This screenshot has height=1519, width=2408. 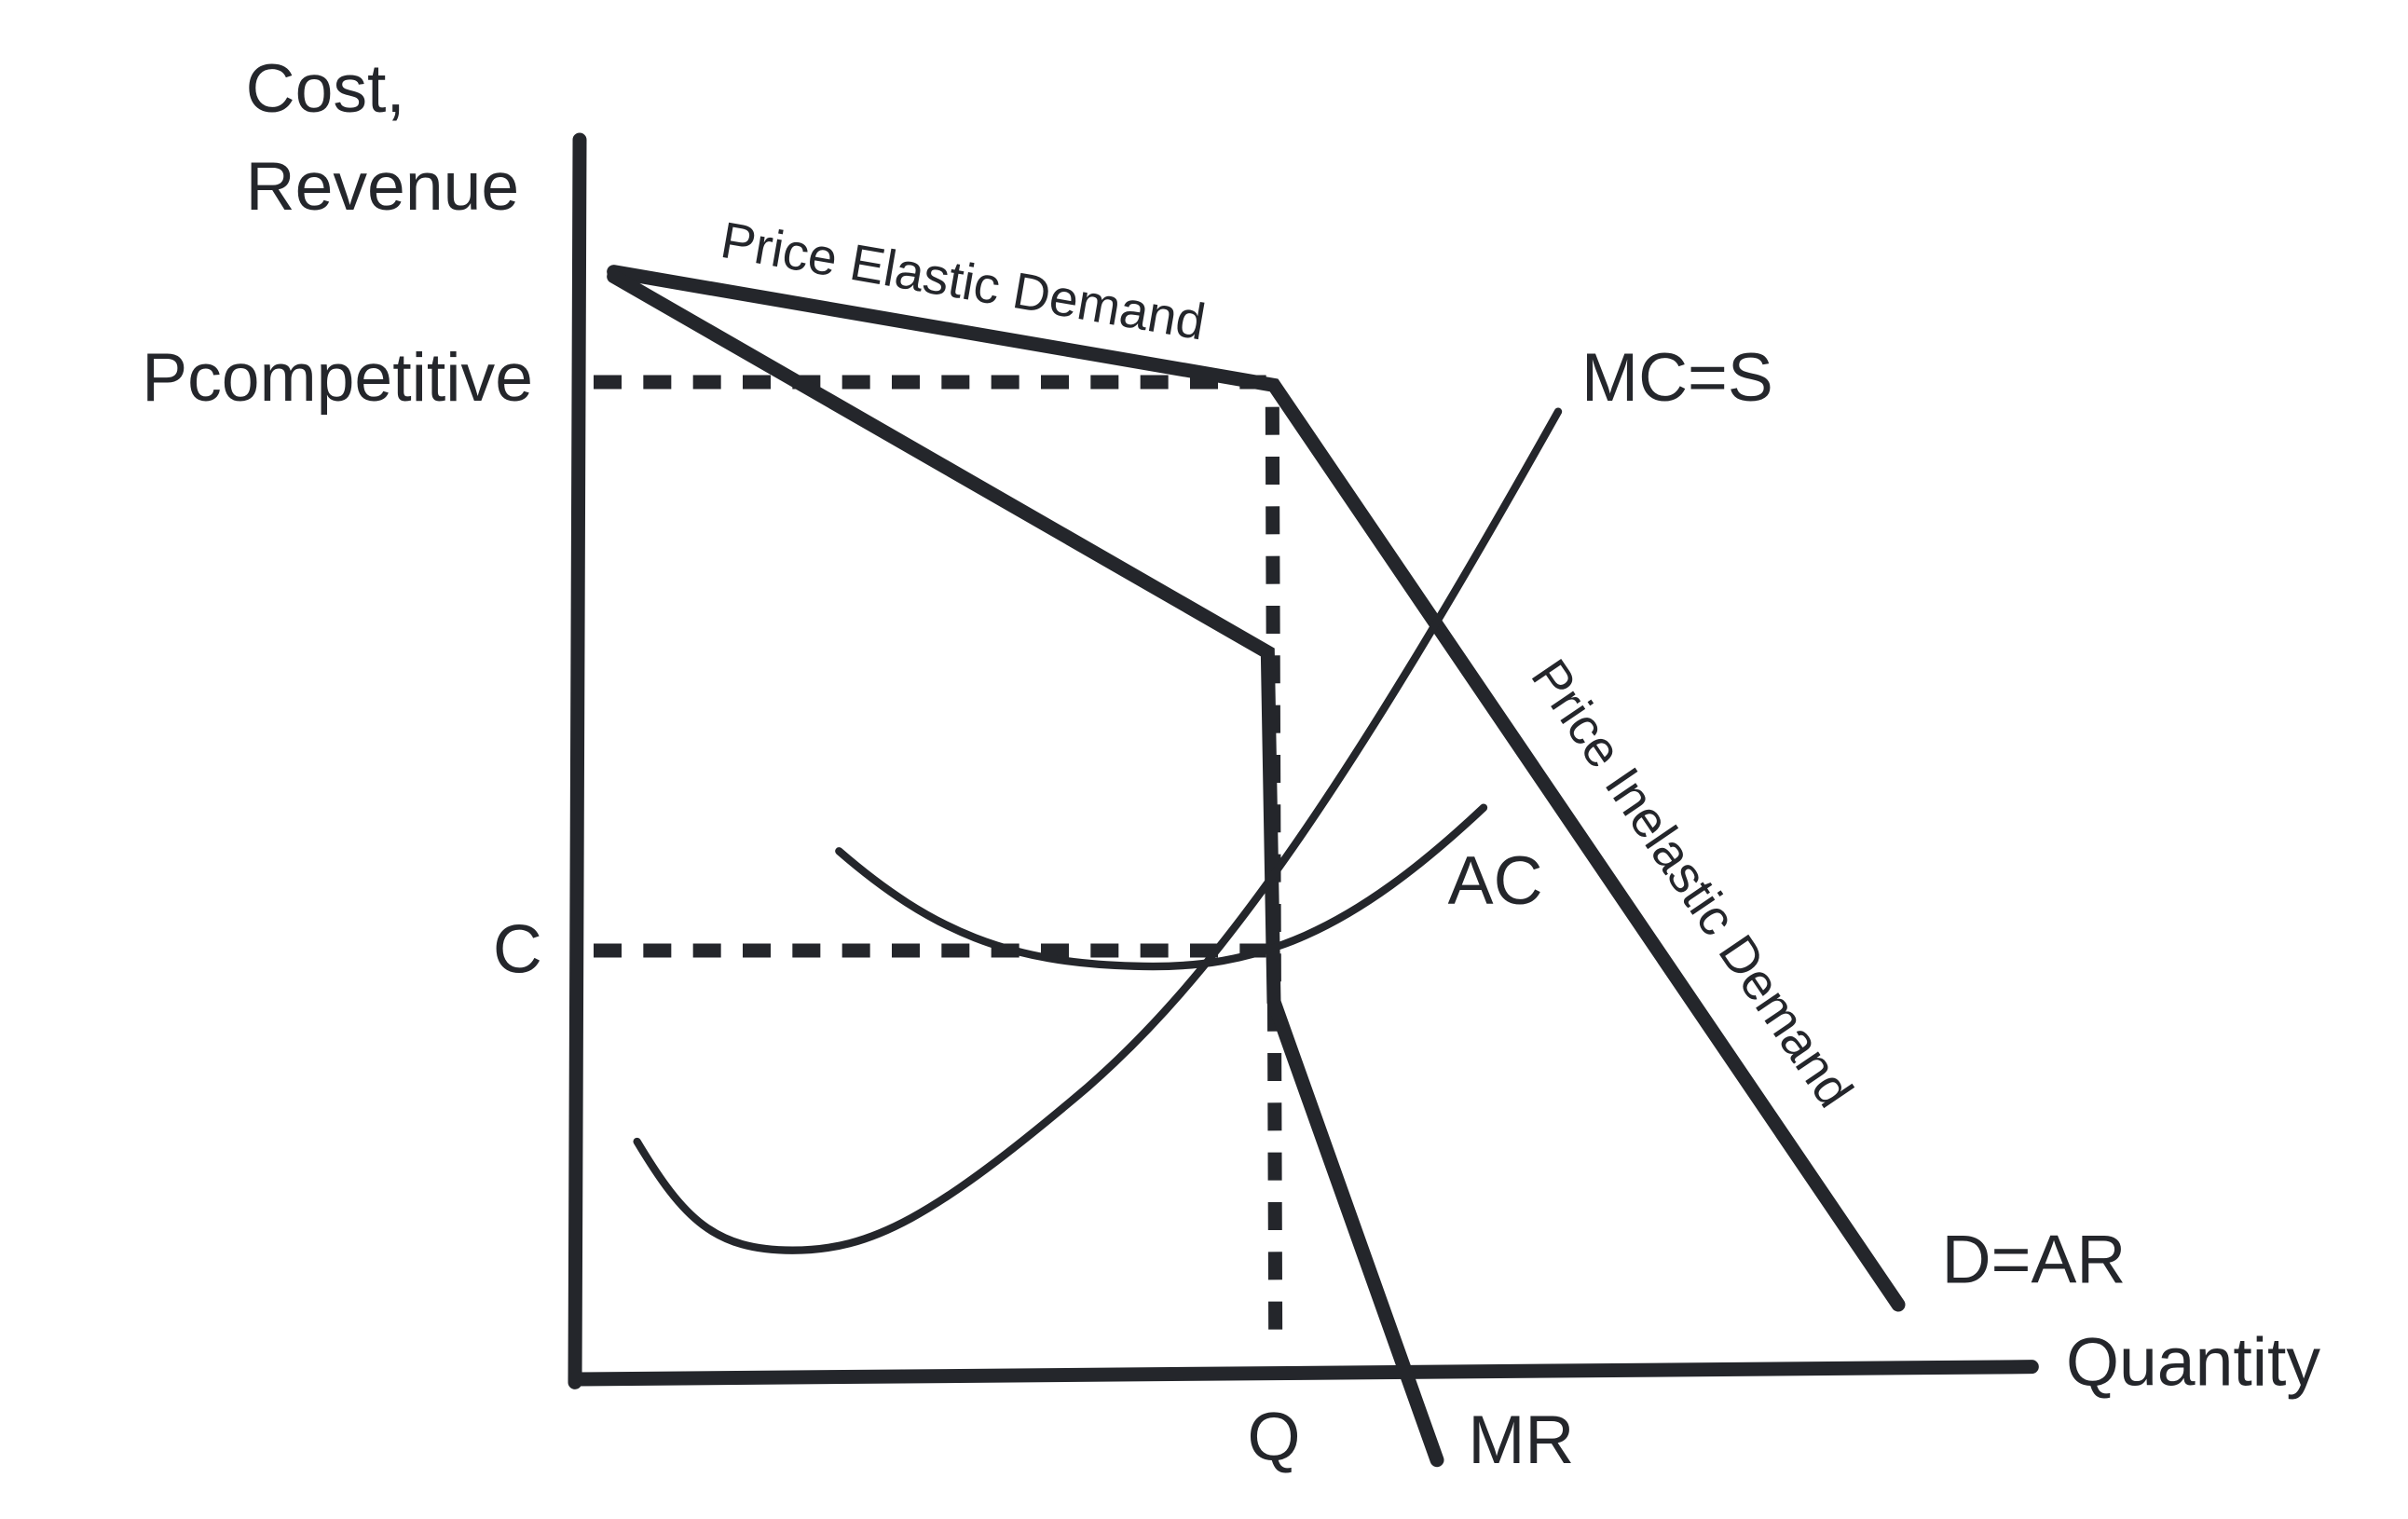 I want to click on demand-label: D=AR, so click(x=2034, y=1260).